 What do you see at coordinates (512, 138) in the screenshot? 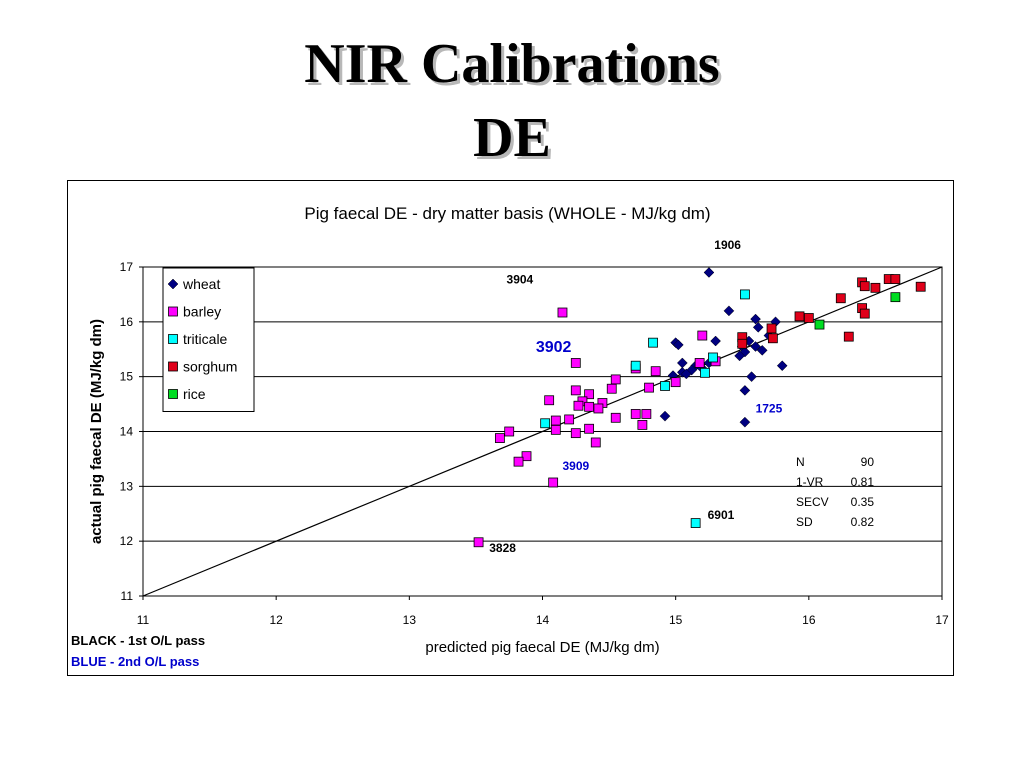
I see `slide-subtitle: DE` at bounding box center [512, 138].